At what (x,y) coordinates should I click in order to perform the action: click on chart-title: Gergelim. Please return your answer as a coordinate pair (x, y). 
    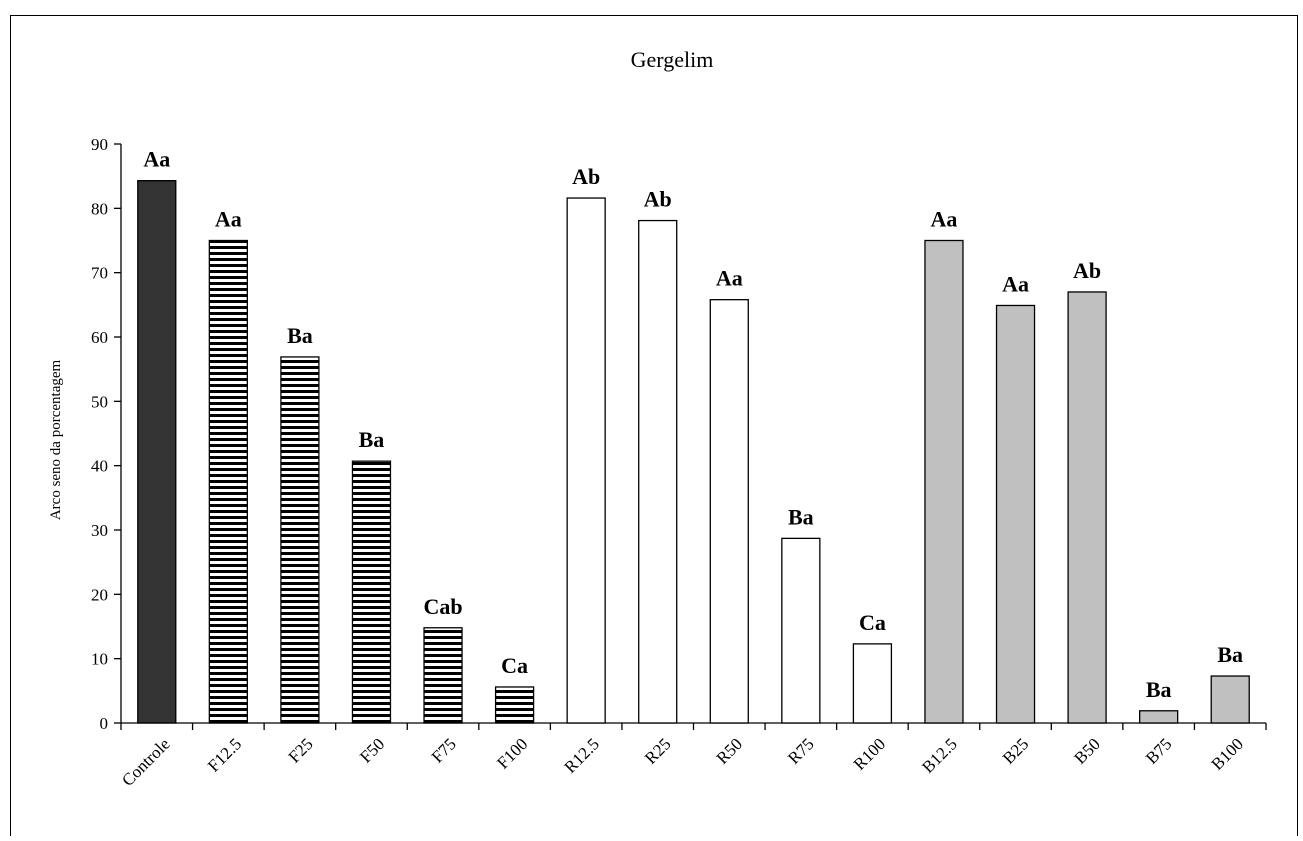
    Looking at the image, I should click on (672, 59).